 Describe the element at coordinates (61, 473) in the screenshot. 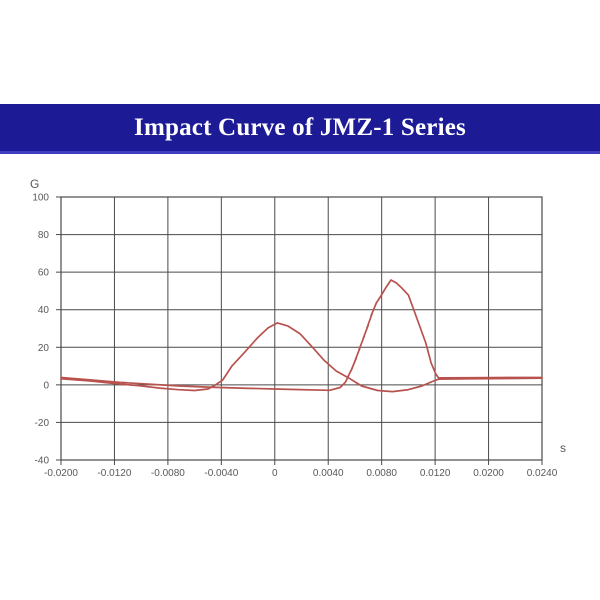

I see `x-tick-label: -0.0200` at that location.